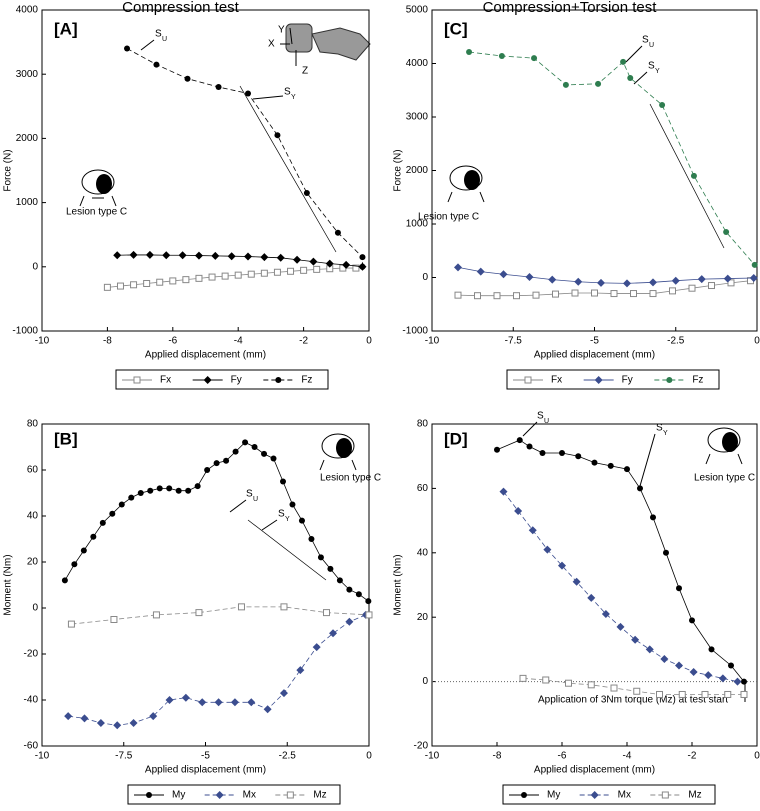 This screenshot has width=760, height=811. I want to click on y-tick-label: -60, so click(31, 746).